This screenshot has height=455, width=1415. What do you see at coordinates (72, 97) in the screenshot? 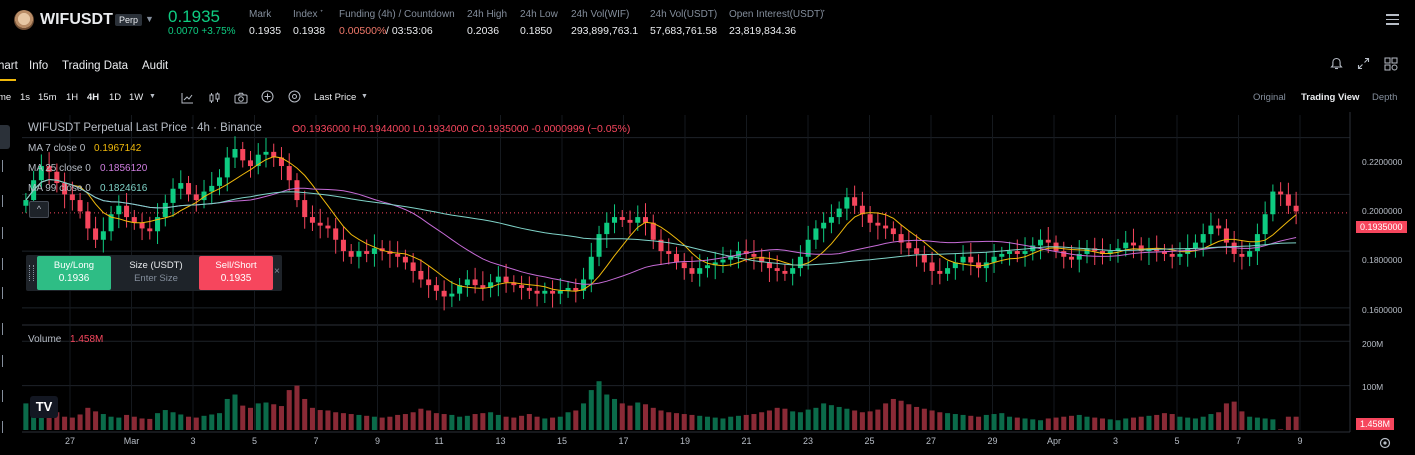
I see `interval-1h: 1H` at bounding box center [72, 97].